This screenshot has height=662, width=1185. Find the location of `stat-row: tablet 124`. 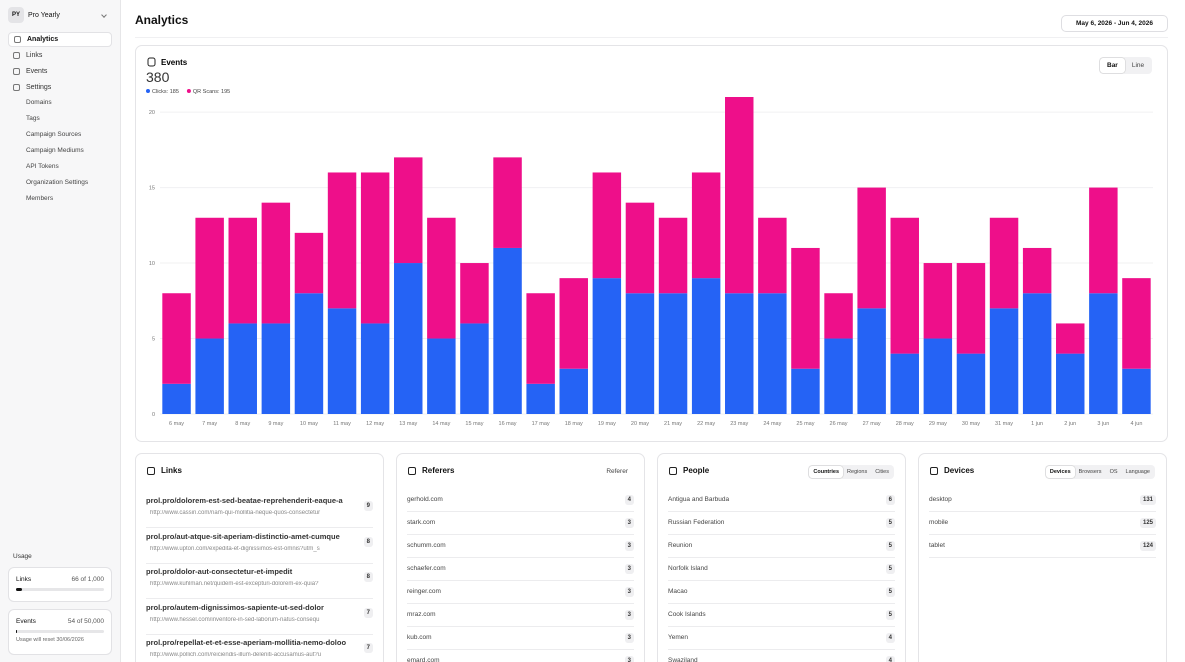

stat-row: tablet 124 is located at coordinates (1042, 546).